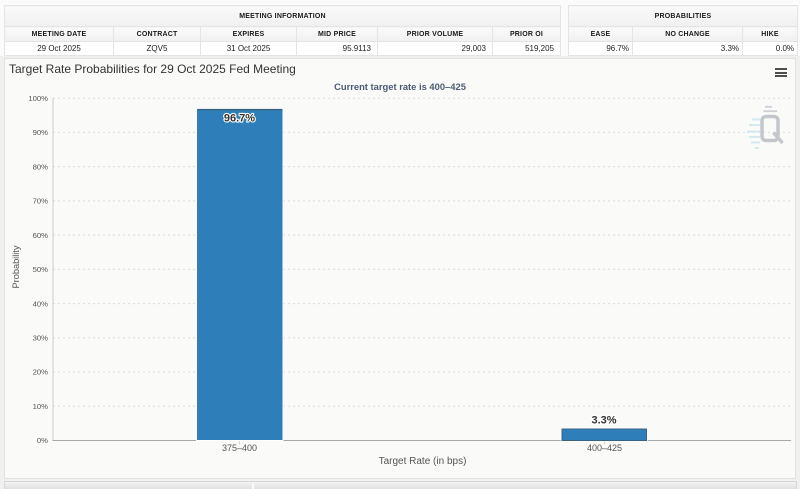  What do you see at coordinates (604, 448) in the screenshot?
I see `svg-text: 400–425` at bounding box center [604, 448].